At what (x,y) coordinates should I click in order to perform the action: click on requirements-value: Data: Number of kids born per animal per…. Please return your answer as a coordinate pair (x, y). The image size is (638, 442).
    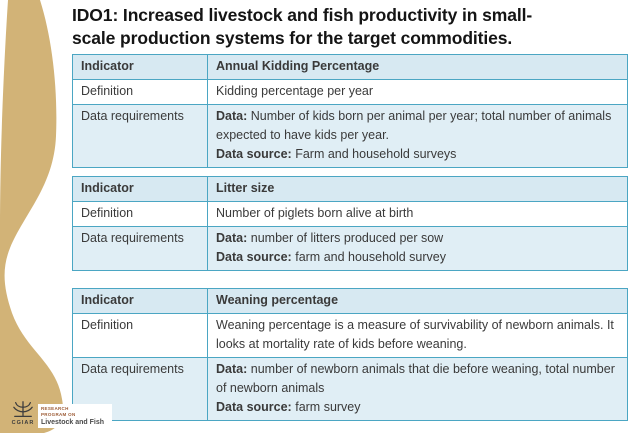
    Looking at the image, I should click on (417, 136).